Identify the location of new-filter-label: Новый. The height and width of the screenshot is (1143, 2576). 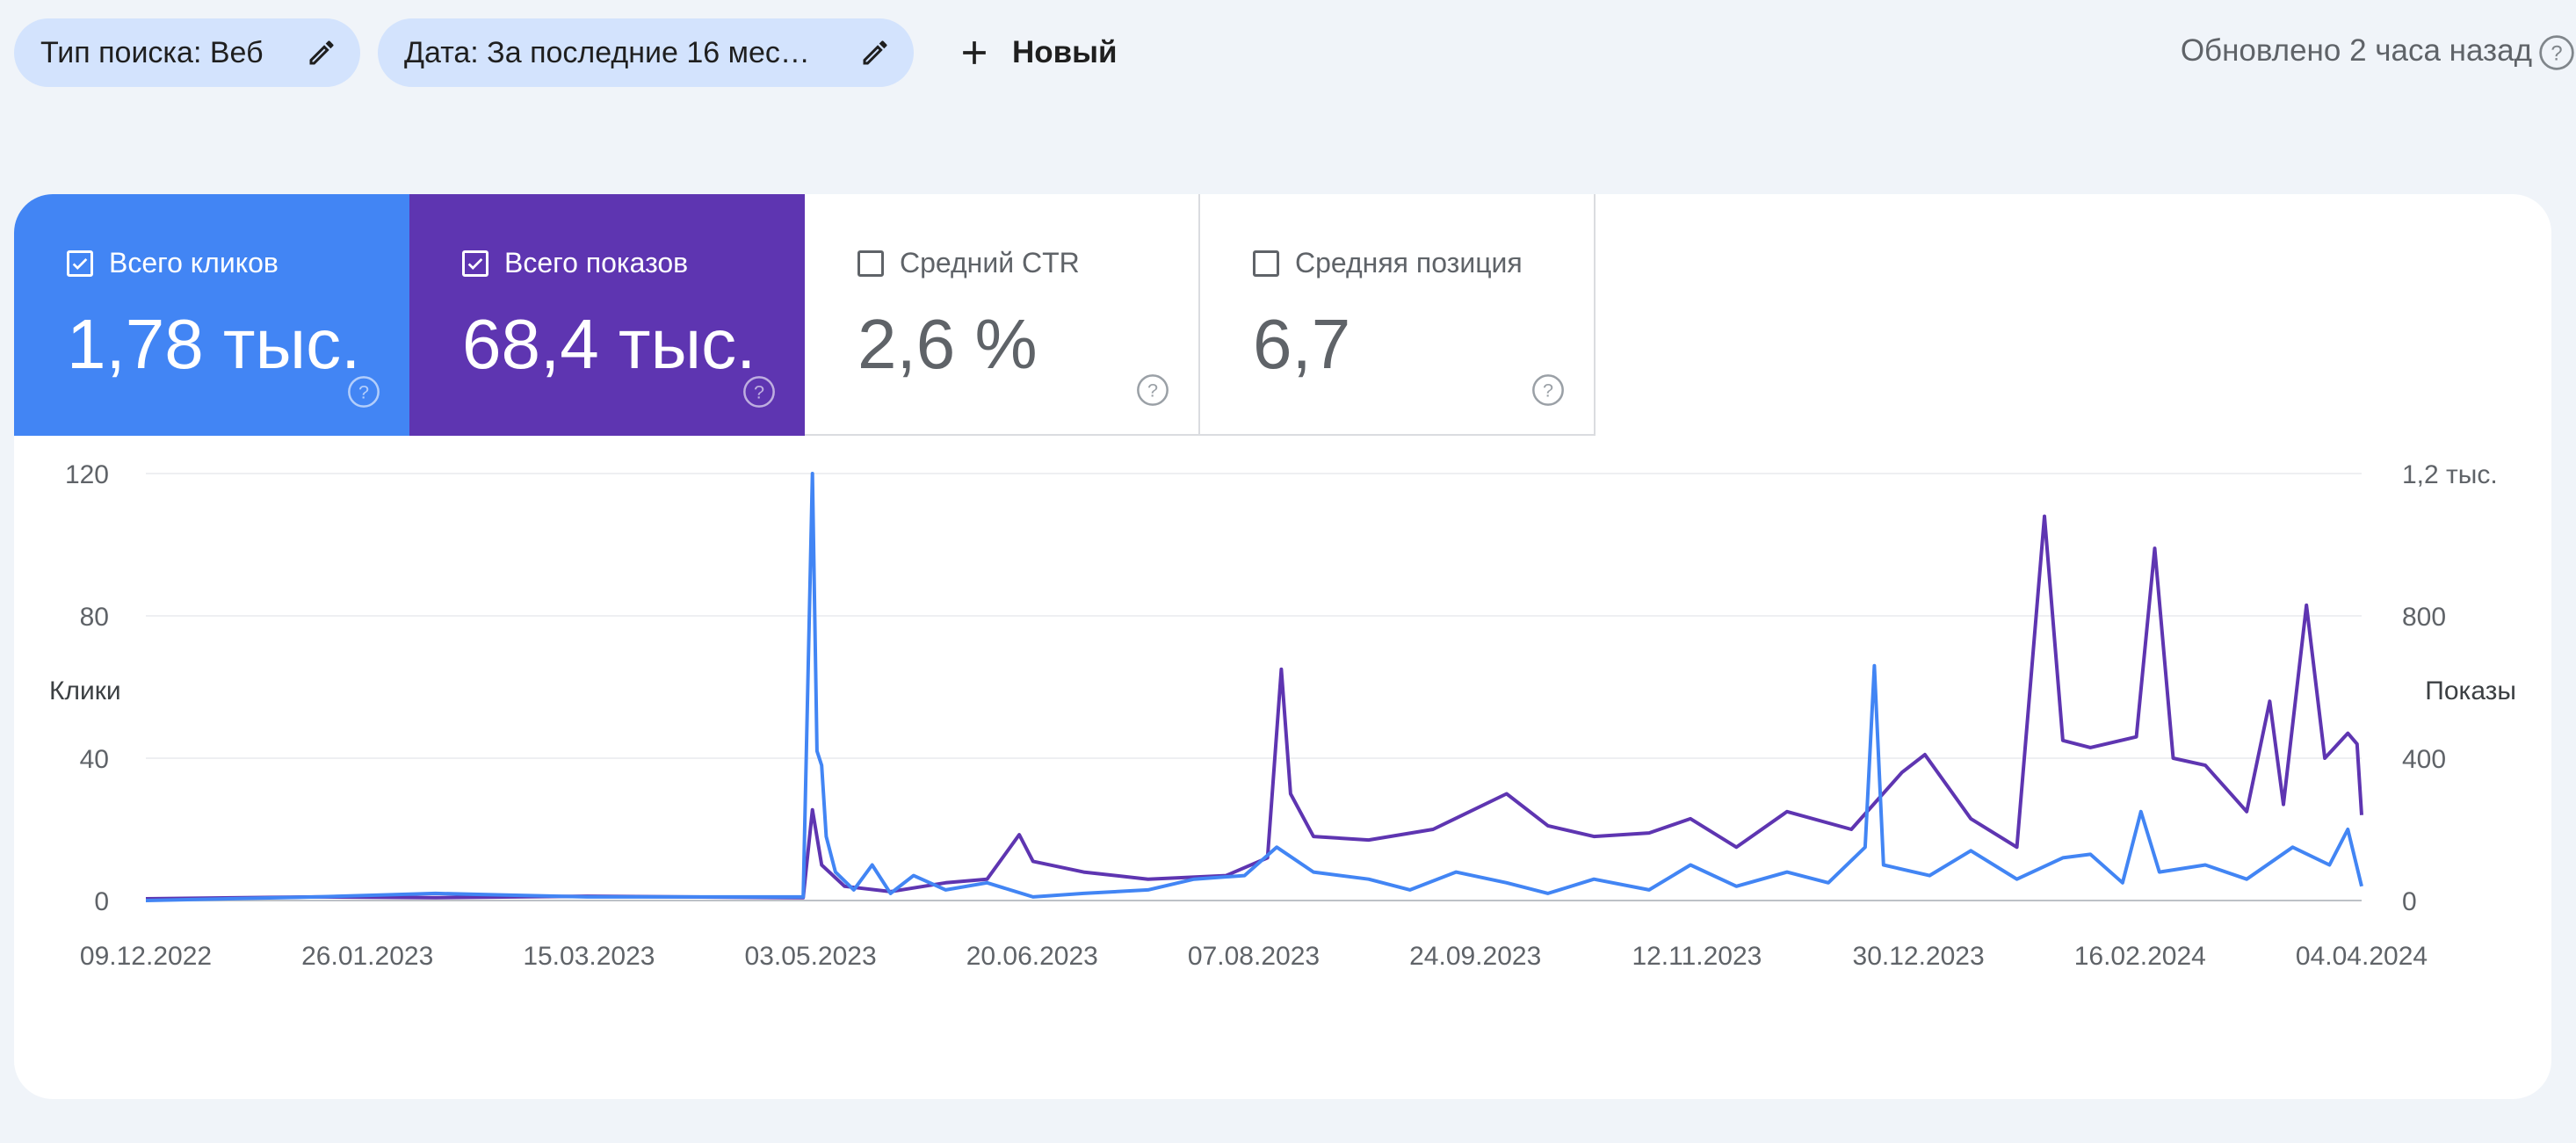
(1065, 52).